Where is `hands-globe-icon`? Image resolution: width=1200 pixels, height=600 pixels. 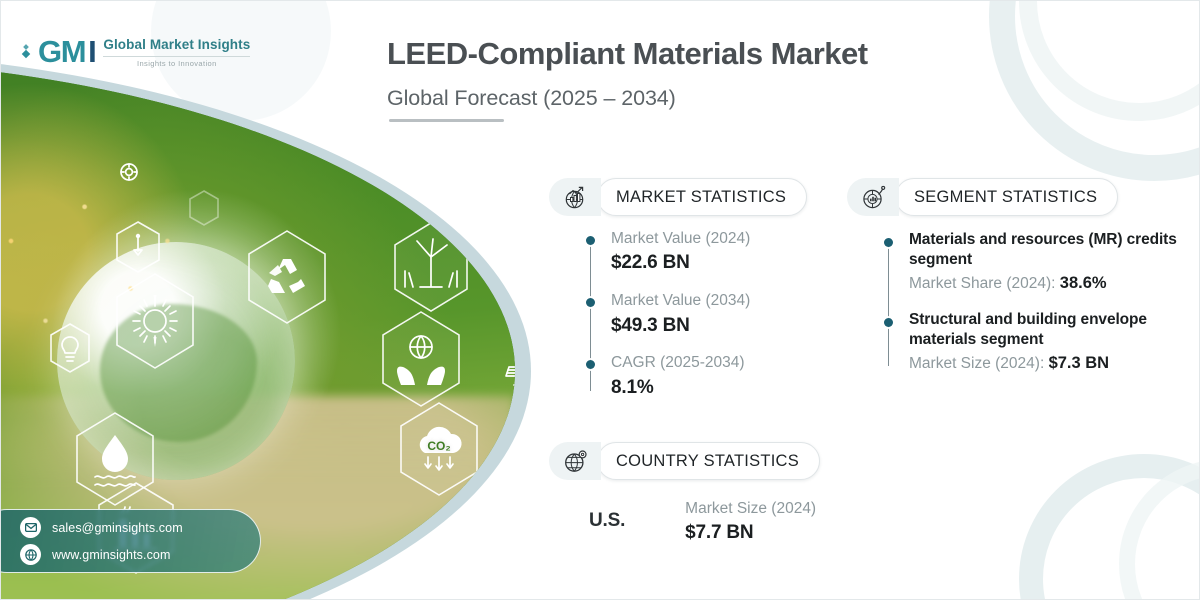 hands-globe-icon is located at coordinates (421, 359).